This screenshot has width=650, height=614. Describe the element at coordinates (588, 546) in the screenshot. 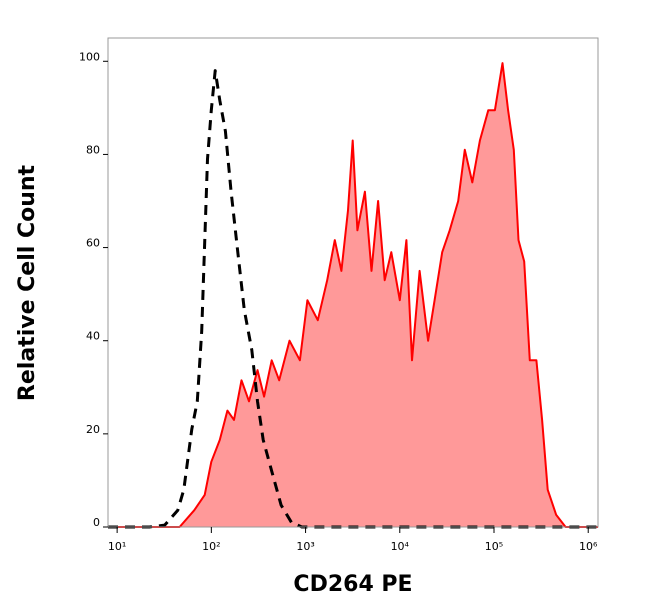

I see `x-tick-label: 10⁶` at that location.